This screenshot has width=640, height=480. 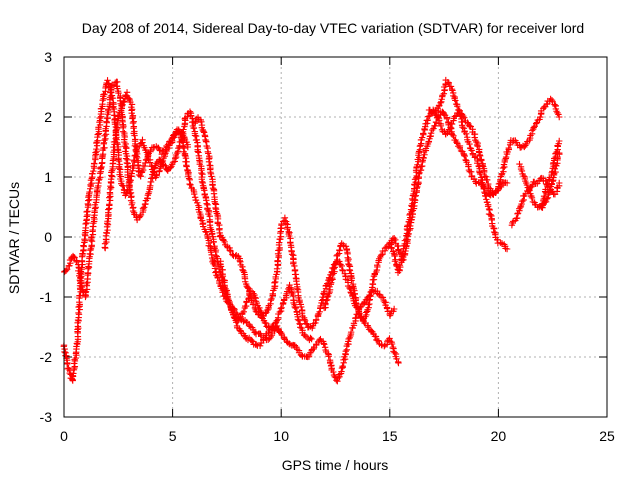 What do you see at coordinates (48, 237) in the screenshot?
I see `y-tick-label: 0` at bounding box center [48, 237].